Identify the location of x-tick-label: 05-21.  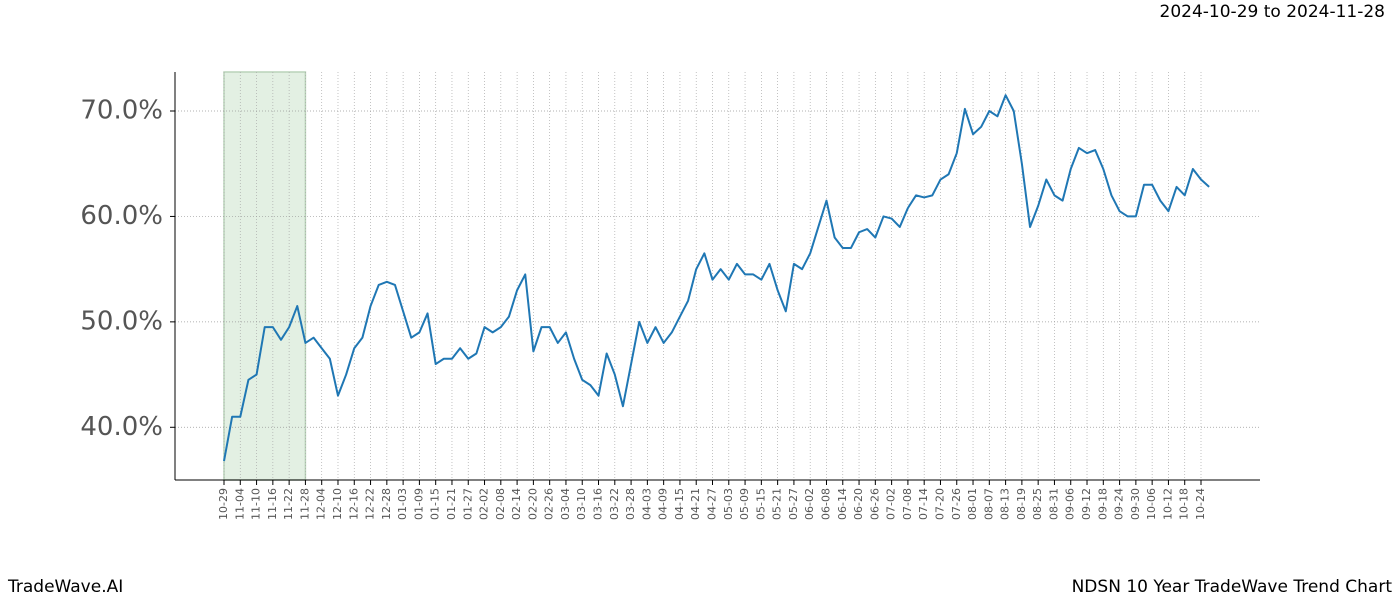
(777, 504).